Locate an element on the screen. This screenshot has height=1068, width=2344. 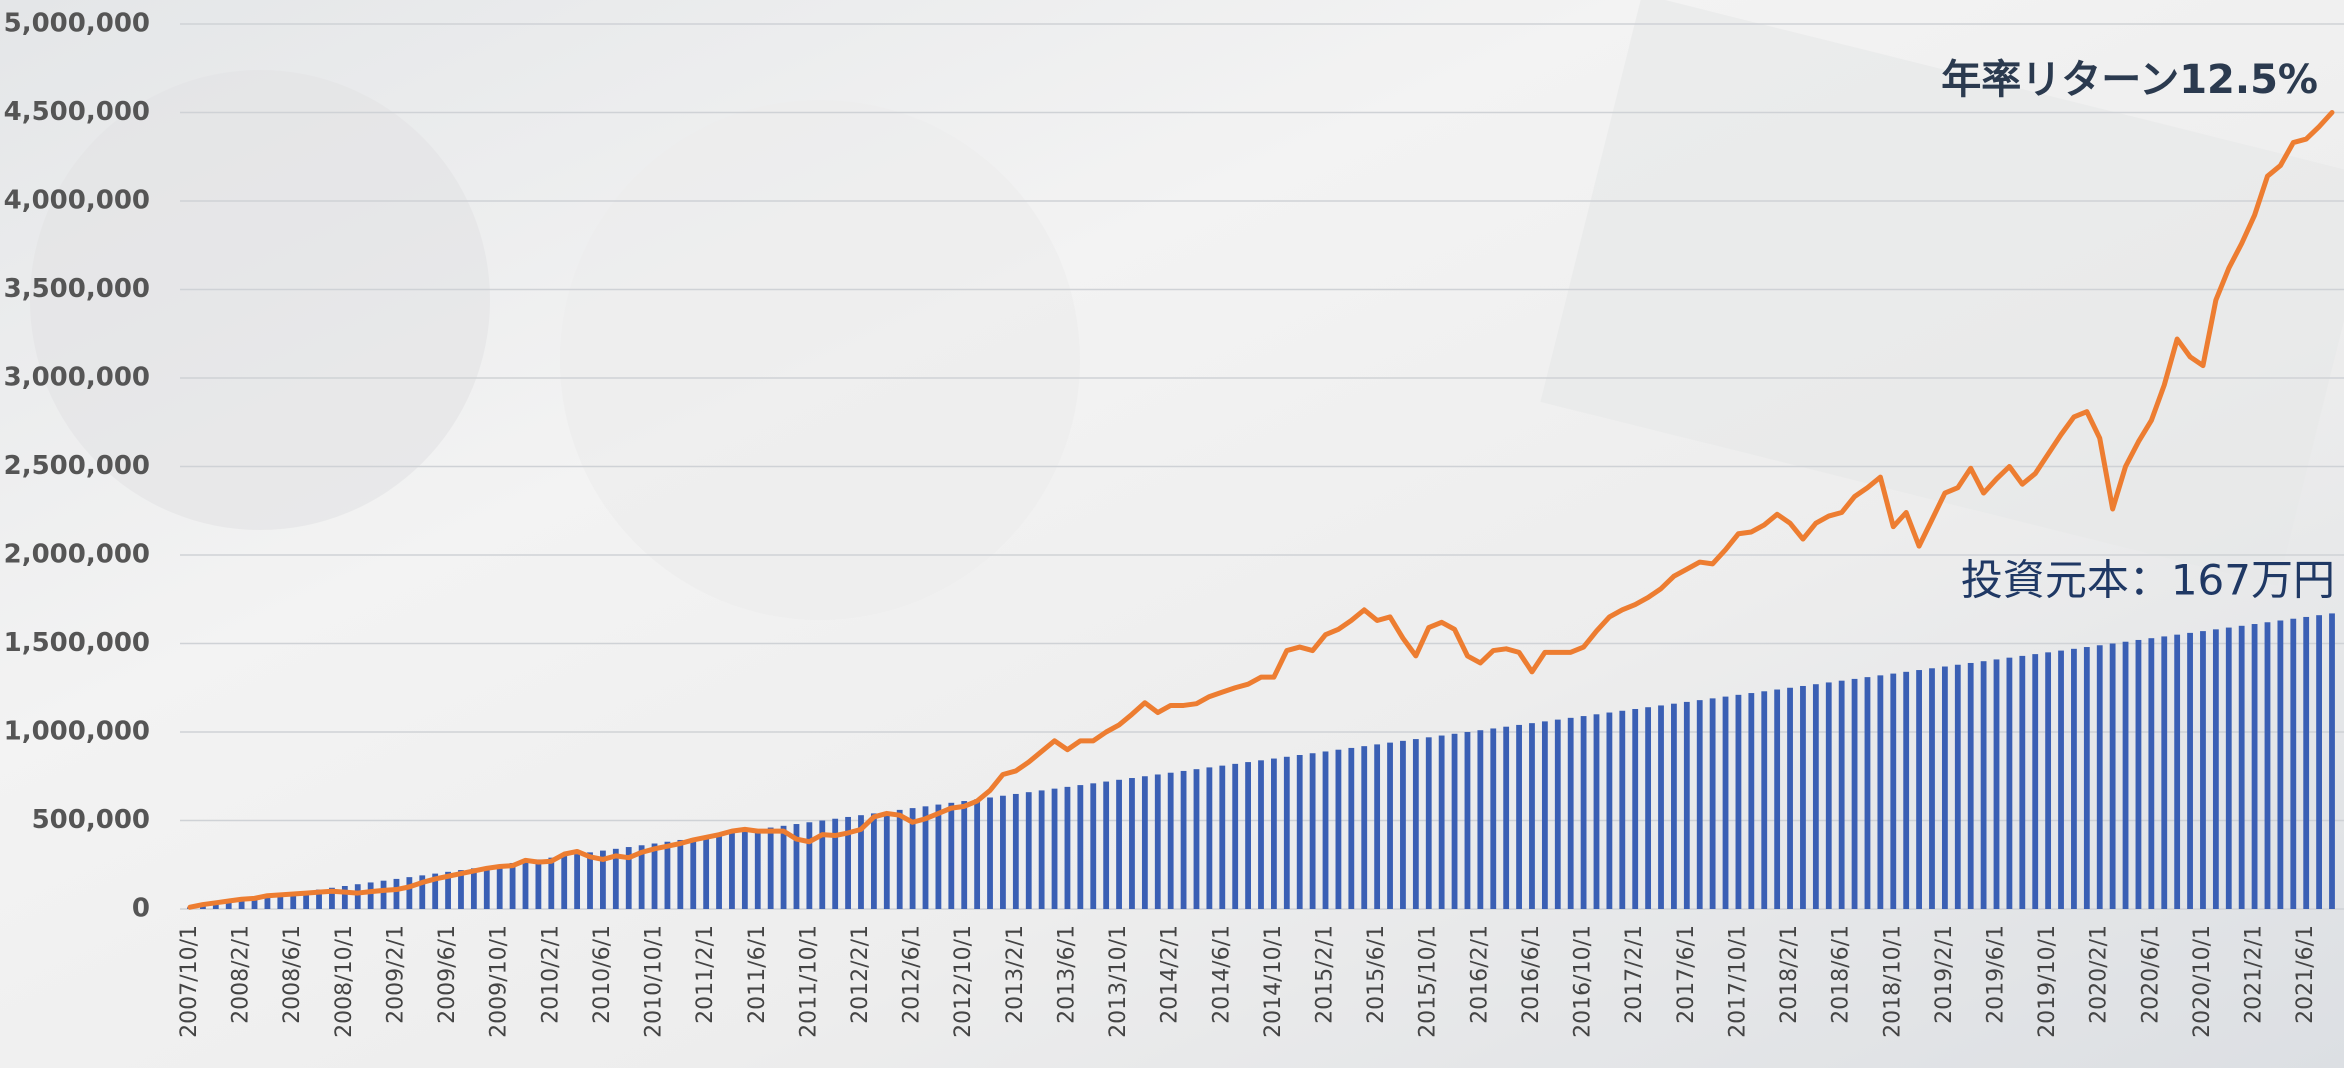
x-tick-label: 2020/10/1 is located at coordinates (2202, 981).